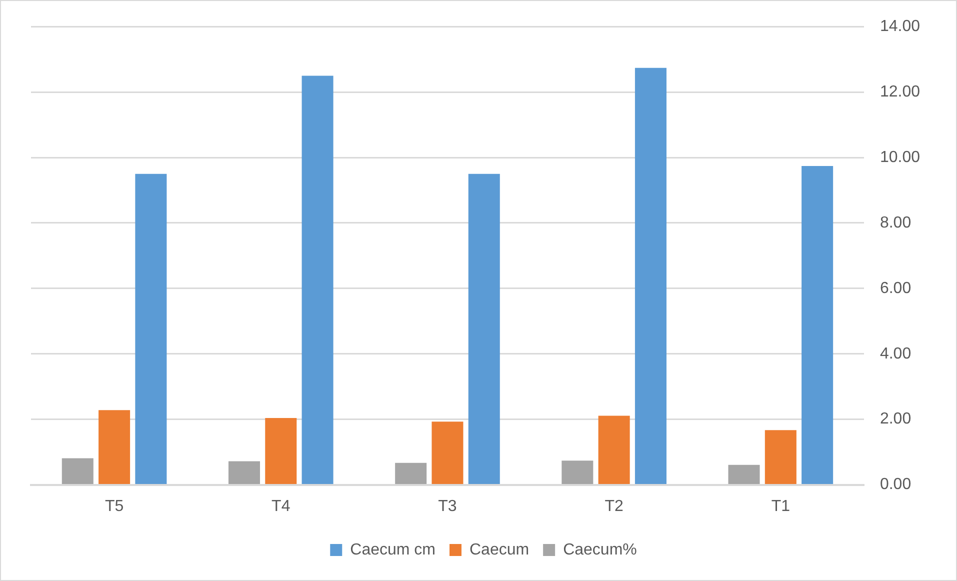 The image size is (957, 581). I want to click on y-tick-label: 4.00, so click(896, 353).